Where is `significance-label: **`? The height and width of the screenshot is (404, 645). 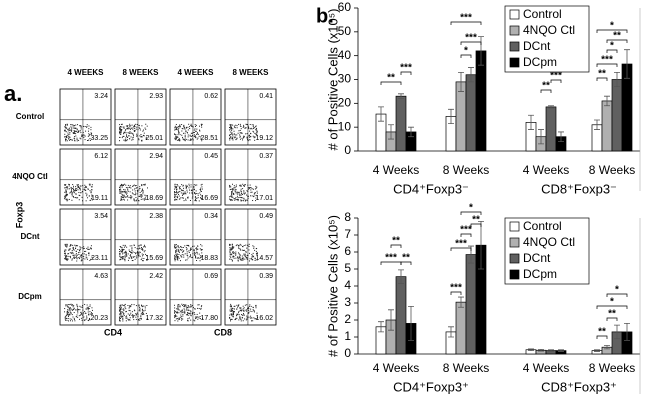
significance-label: ** is located at coordinates (617, 36).